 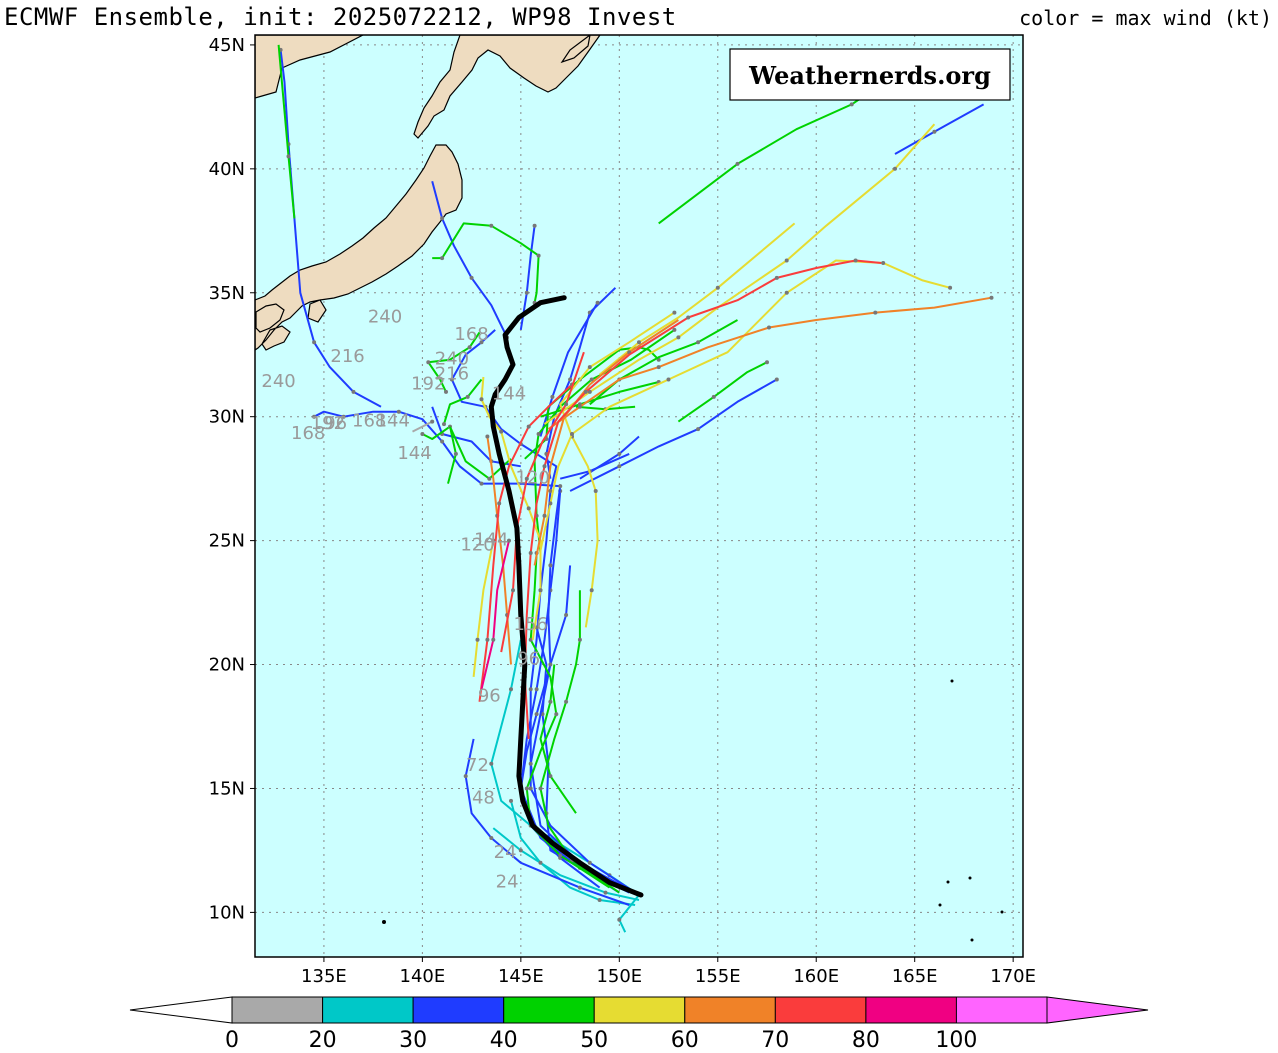 I want to click on ensemble-mean-track, so click(x=566, y=596).